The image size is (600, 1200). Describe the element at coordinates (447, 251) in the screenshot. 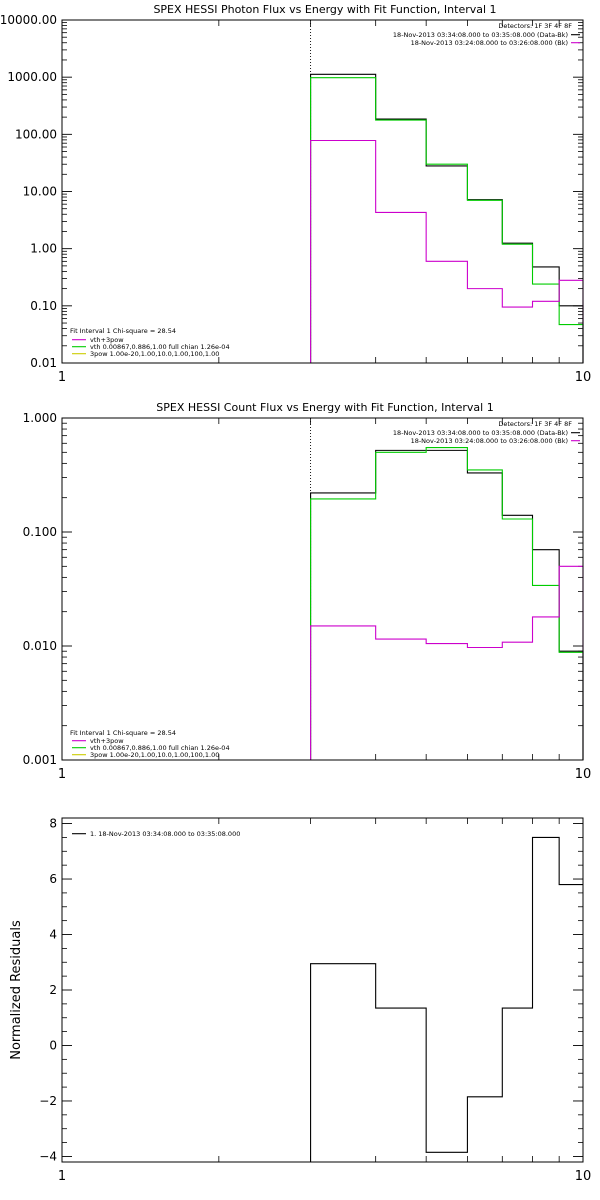

I see `photon-flux-series-2-line` at that location.